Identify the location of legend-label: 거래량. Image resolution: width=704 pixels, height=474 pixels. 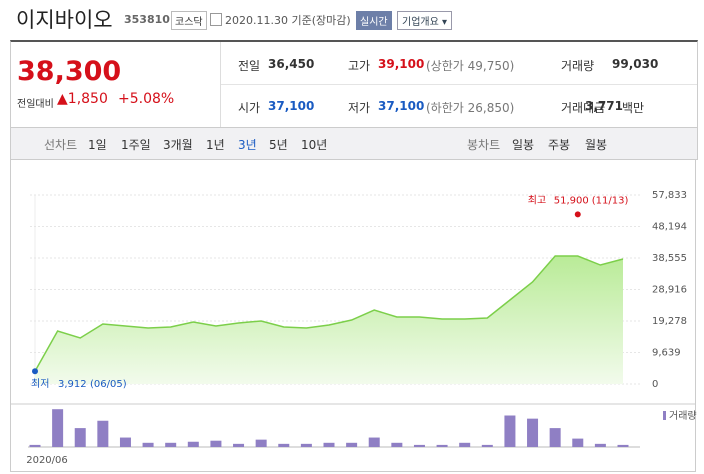
(683, 416).